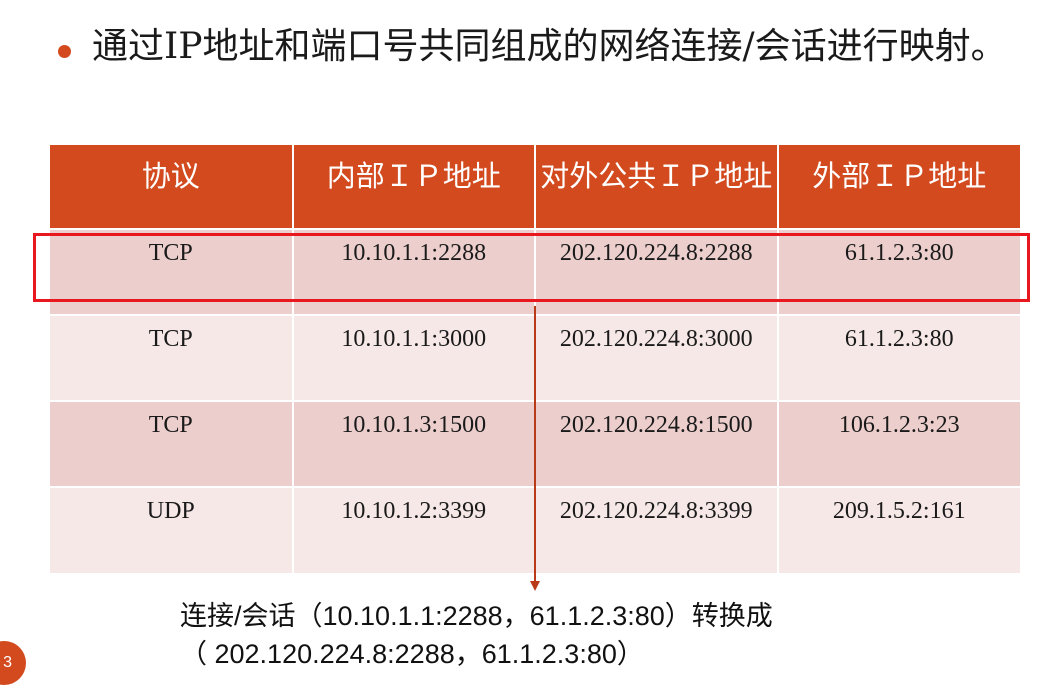  Describe the element at coordinates (171, 529) in the screenshot. I see `cell-protocol: UDP` at that location.